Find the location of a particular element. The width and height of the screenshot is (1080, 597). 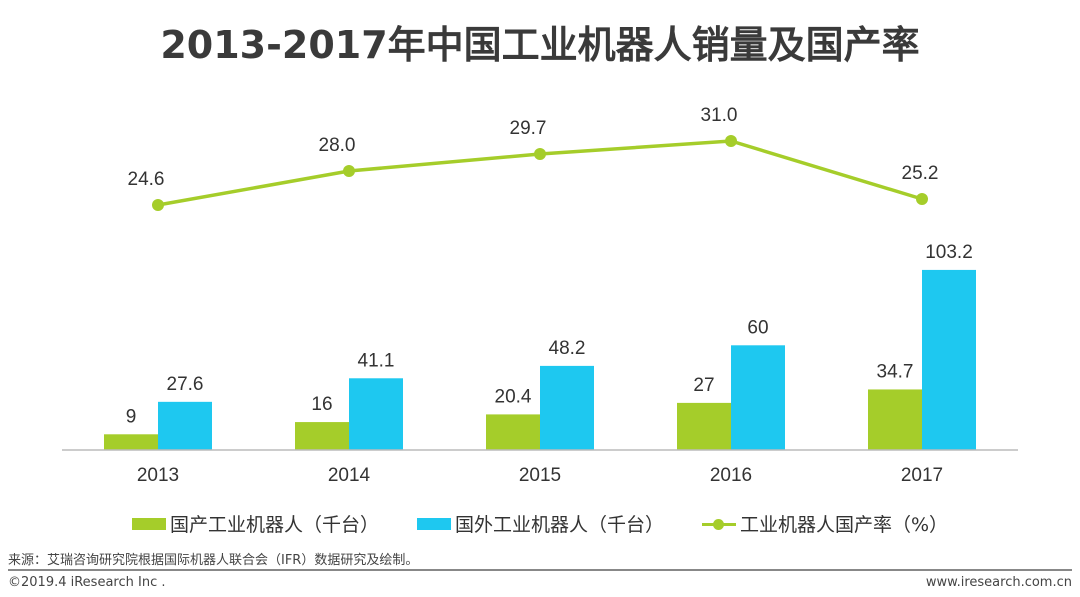

bar-label-foreign-2017: 103.2 is located at coordinates (949, 252).